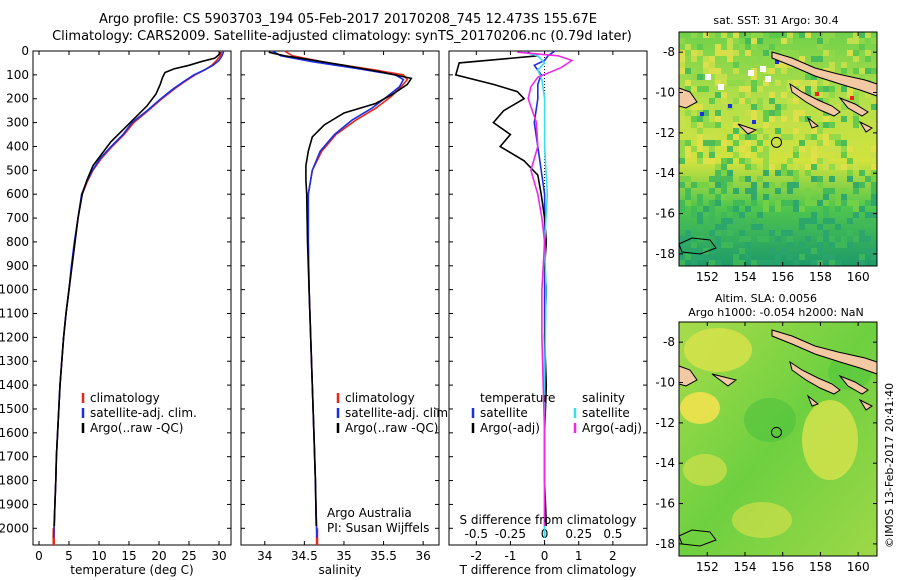  Describe the element at coordinates (776, 312) in the screenshot. I see `sla-map-subtitle: Argo h1000: -0.054 h2000: NaN` at that location.